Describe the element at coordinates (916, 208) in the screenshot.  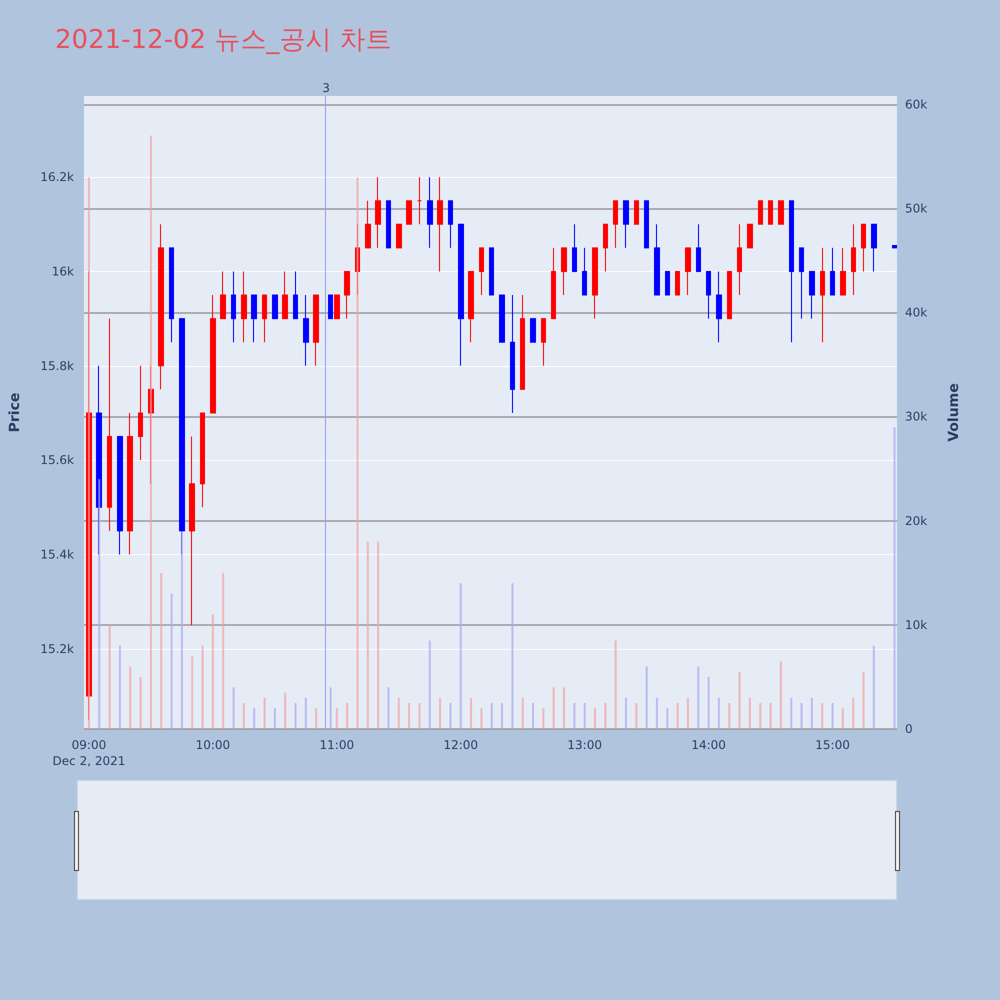
I see `y2-tick-label: 50k` at that location.